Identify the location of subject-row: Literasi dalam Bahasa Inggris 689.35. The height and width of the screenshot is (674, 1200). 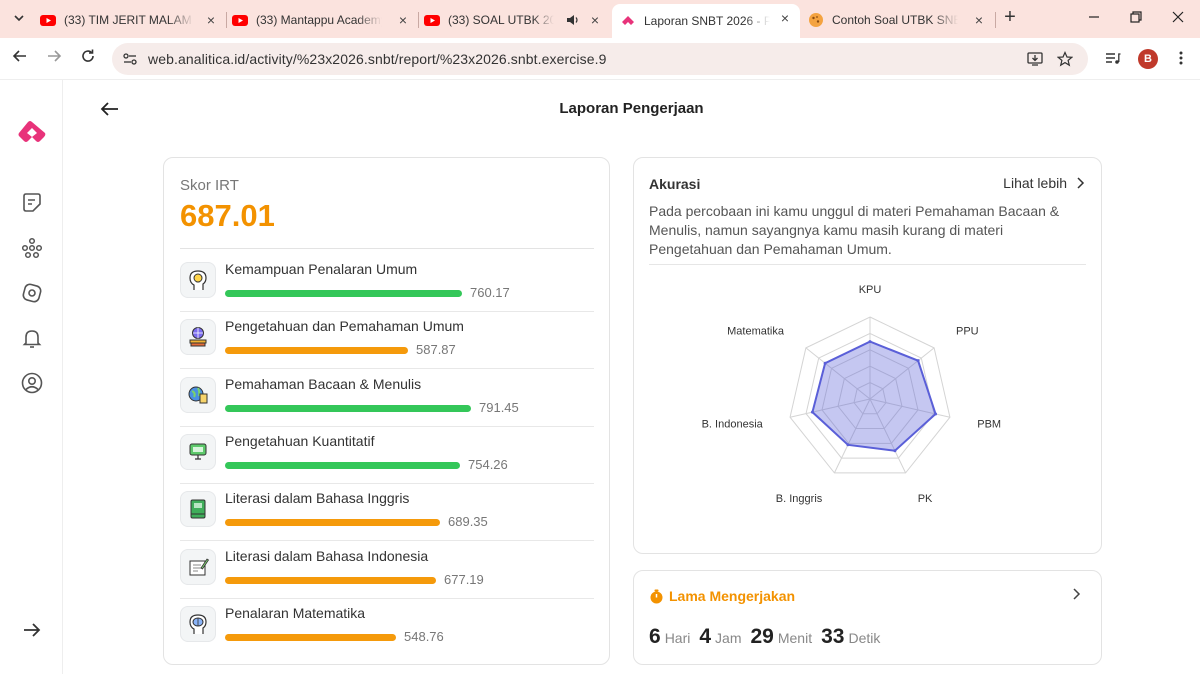
(387, 513).